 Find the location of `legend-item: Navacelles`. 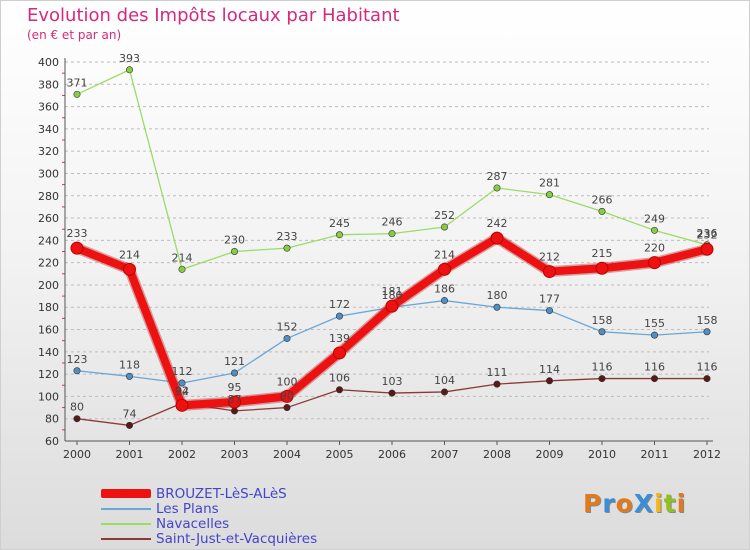

legend-item: Navacelles is located at coordinates (209, 523).